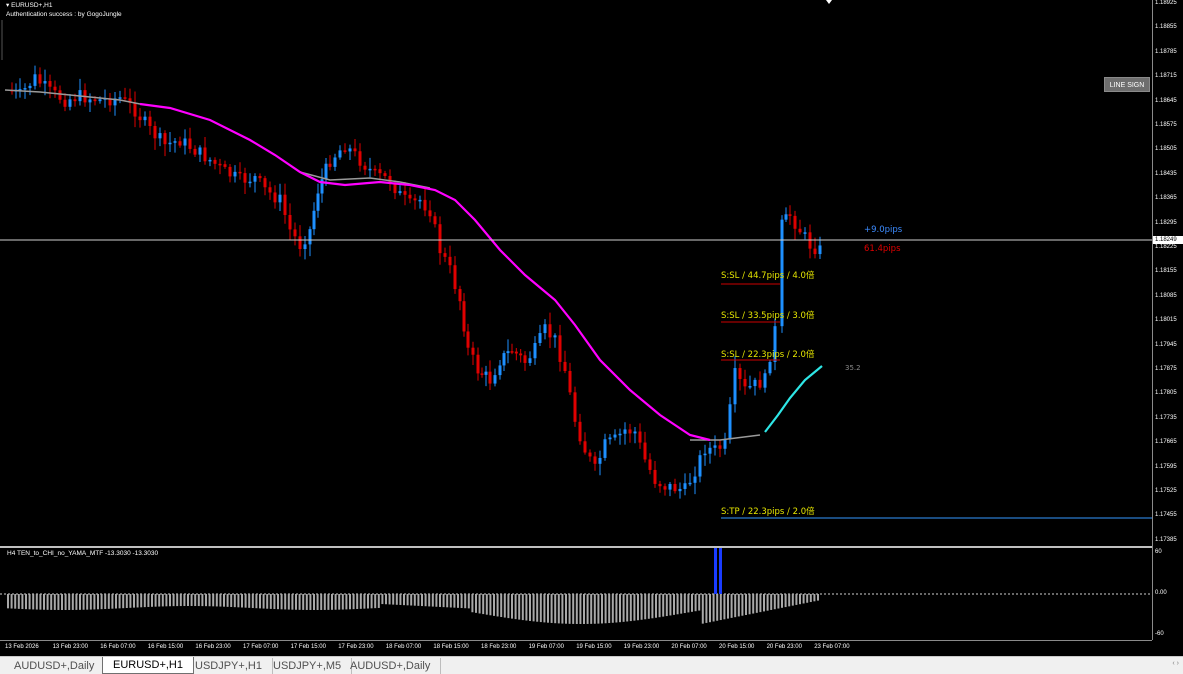  What do you see at coordinates (576, 547) in the screenshot?
I see `pane-separator` at bounding box center [576, 547].